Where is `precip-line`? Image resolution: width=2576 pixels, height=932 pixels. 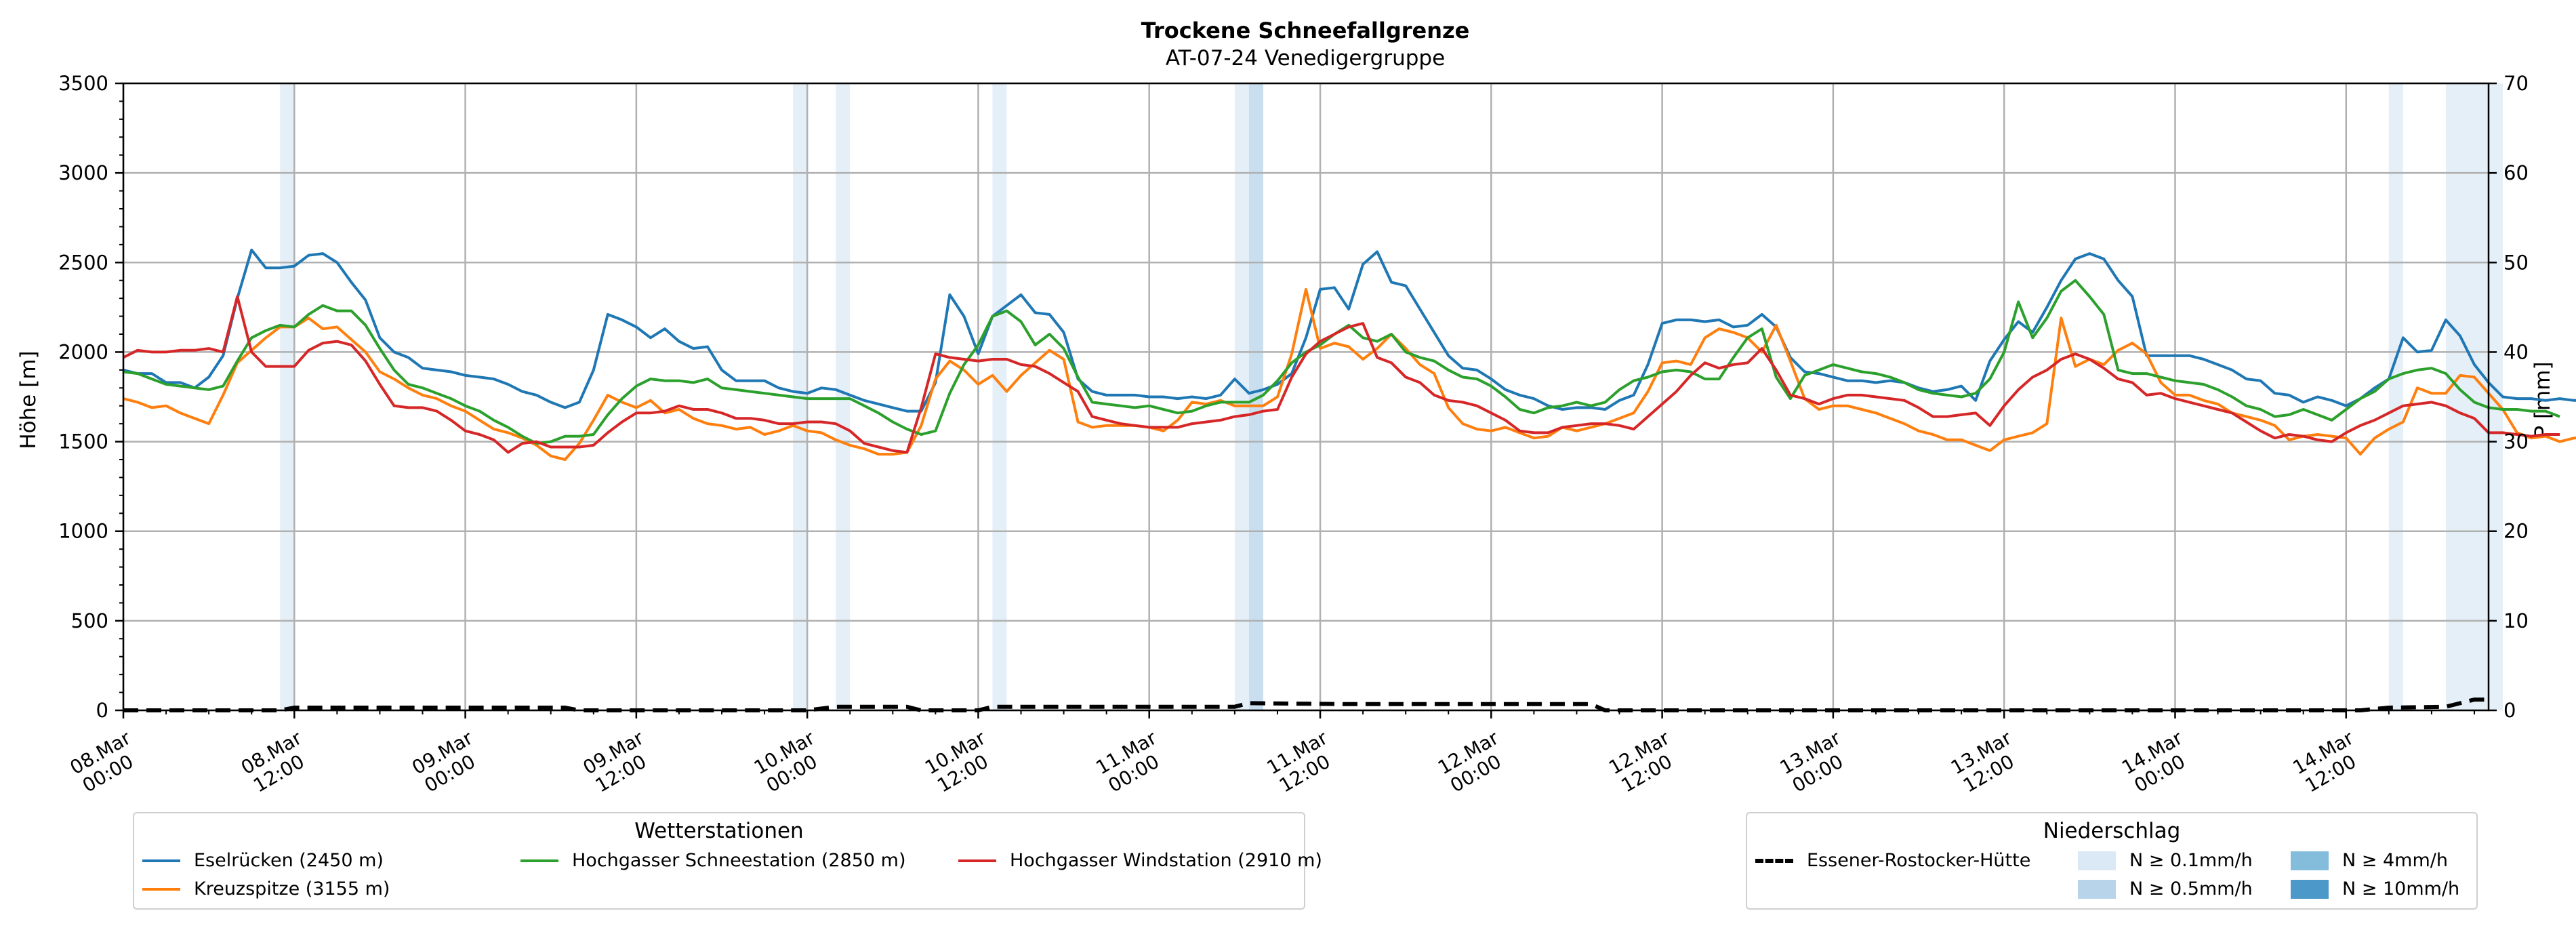 precip-line is located at coordinates (1306, 704).